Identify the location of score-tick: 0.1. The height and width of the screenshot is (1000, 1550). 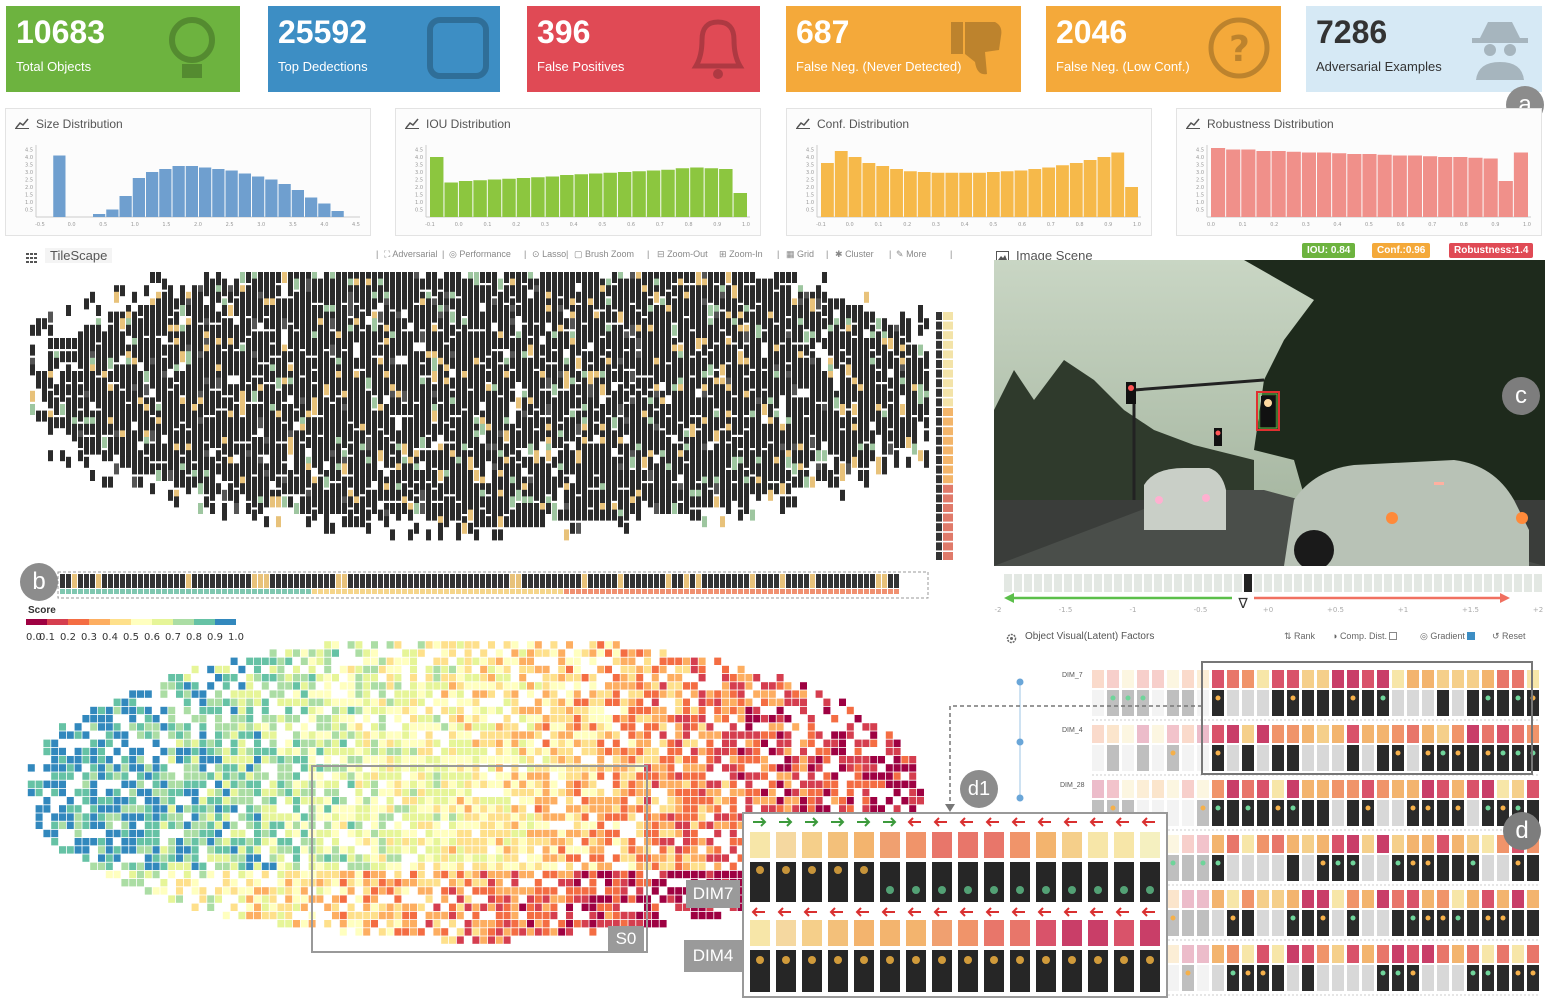
(47, 637).